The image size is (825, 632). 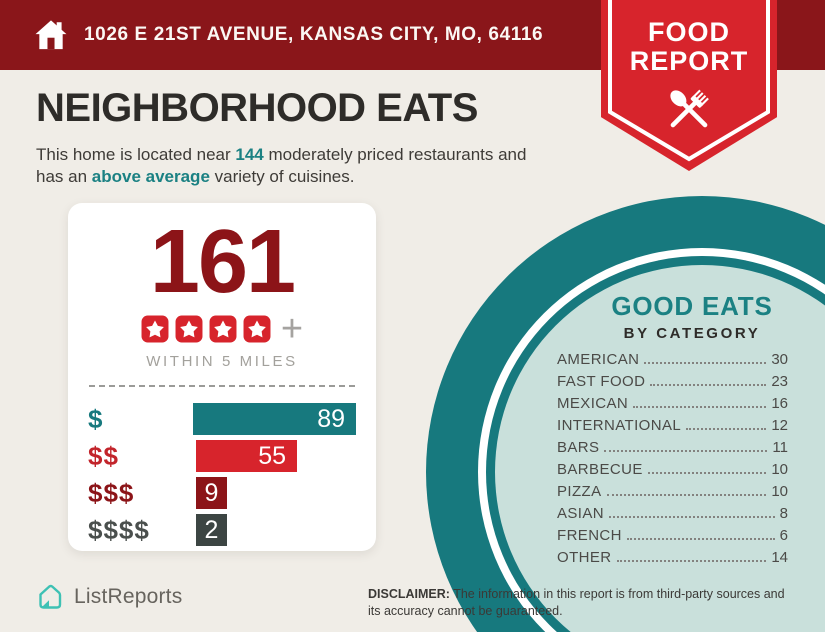 What do you see at coordinates (50, 596) in the screenshot?
I see `listreports-house-icon` at bounding box center [50, 596].